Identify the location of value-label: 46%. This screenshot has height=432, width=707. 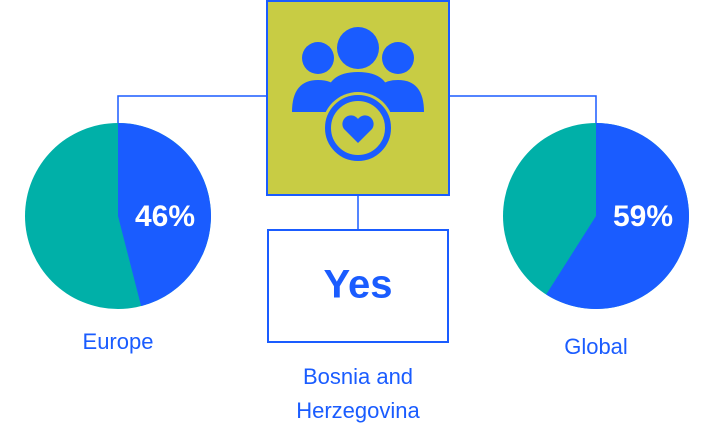
(165, 216).